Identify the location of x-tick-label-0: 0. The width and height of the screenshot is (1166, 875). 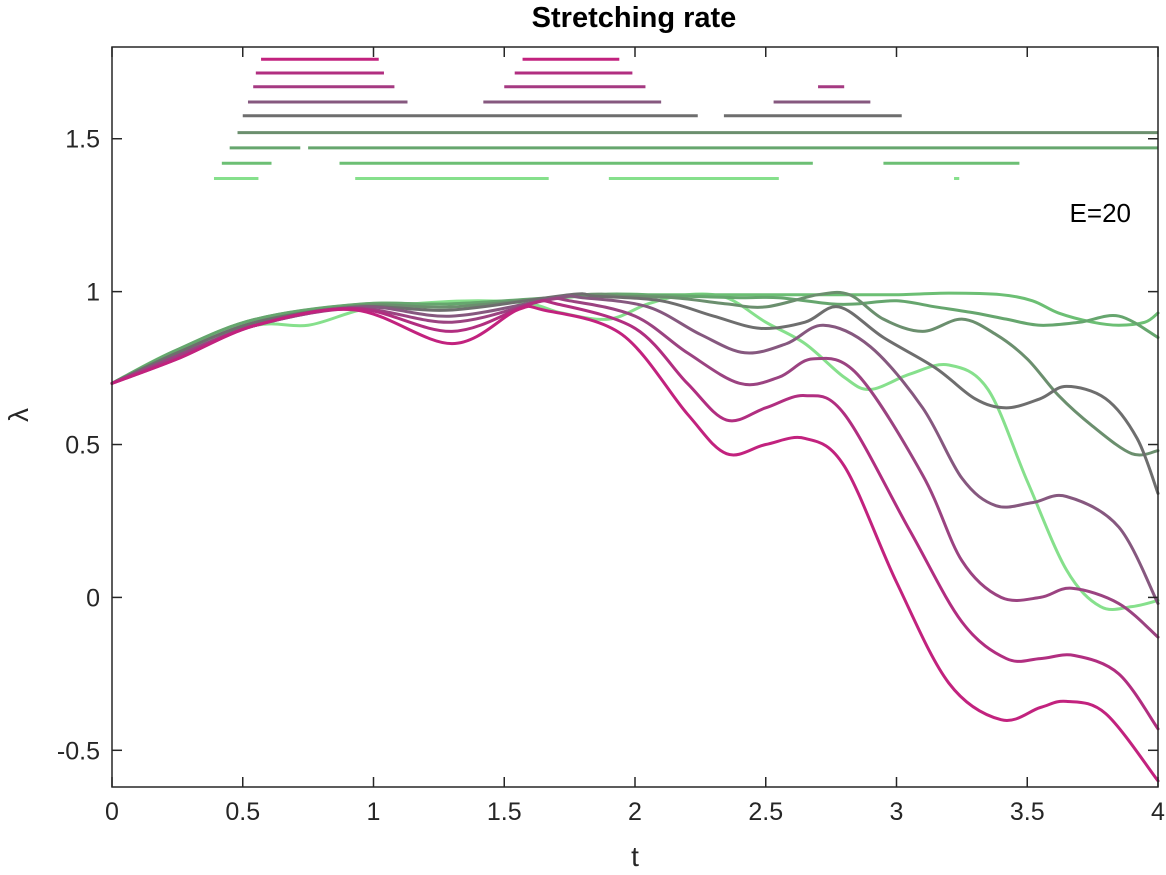
(112, 812).